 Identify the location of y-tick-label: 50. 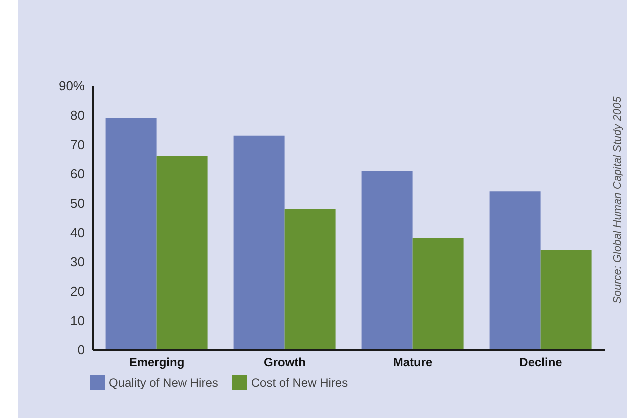
(77, 203).